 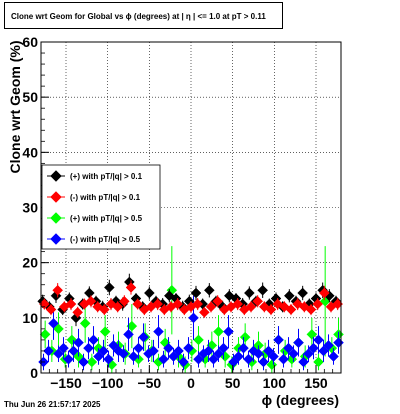 I want to click on y-tick-label: 50, so click(x=30, y=97).